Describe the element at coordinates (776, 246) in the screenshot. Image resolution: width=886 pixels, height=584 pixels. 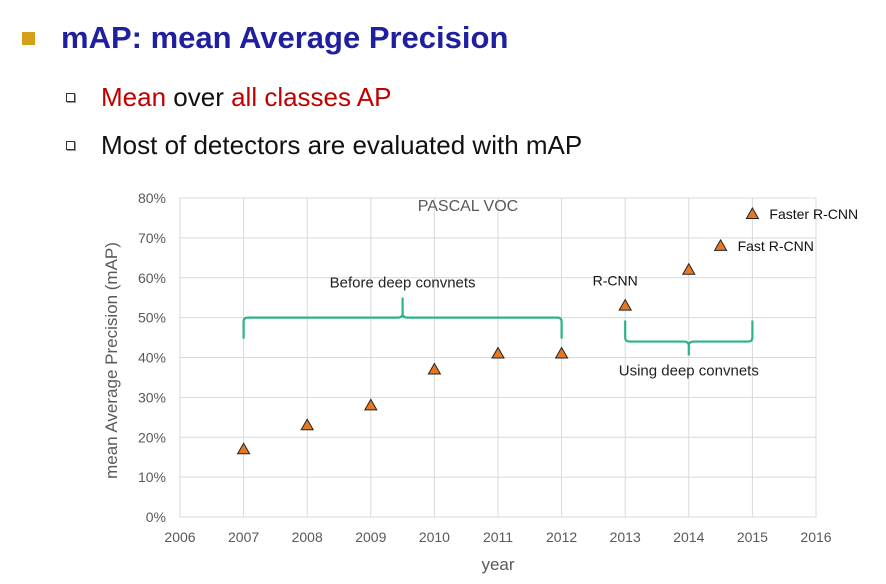
I see `data-point-label: Fast R-CNN` at that location.